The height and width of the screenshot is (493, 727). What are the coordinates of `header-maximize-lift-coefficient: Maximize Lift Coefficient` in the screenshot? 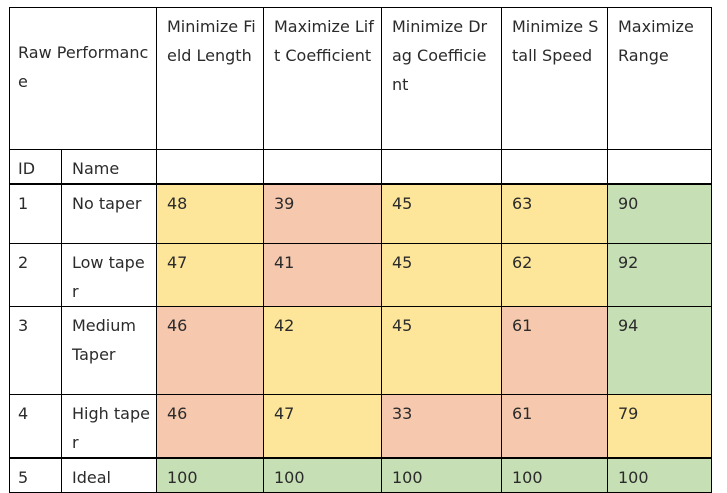 It's located at (322, 78).